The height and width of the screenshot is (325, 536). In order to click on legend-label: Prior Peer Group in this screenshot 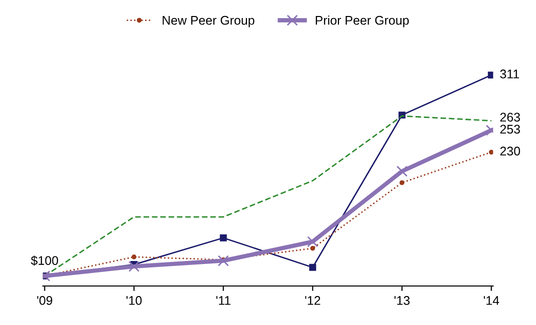, I will do `click(362, 22)`.